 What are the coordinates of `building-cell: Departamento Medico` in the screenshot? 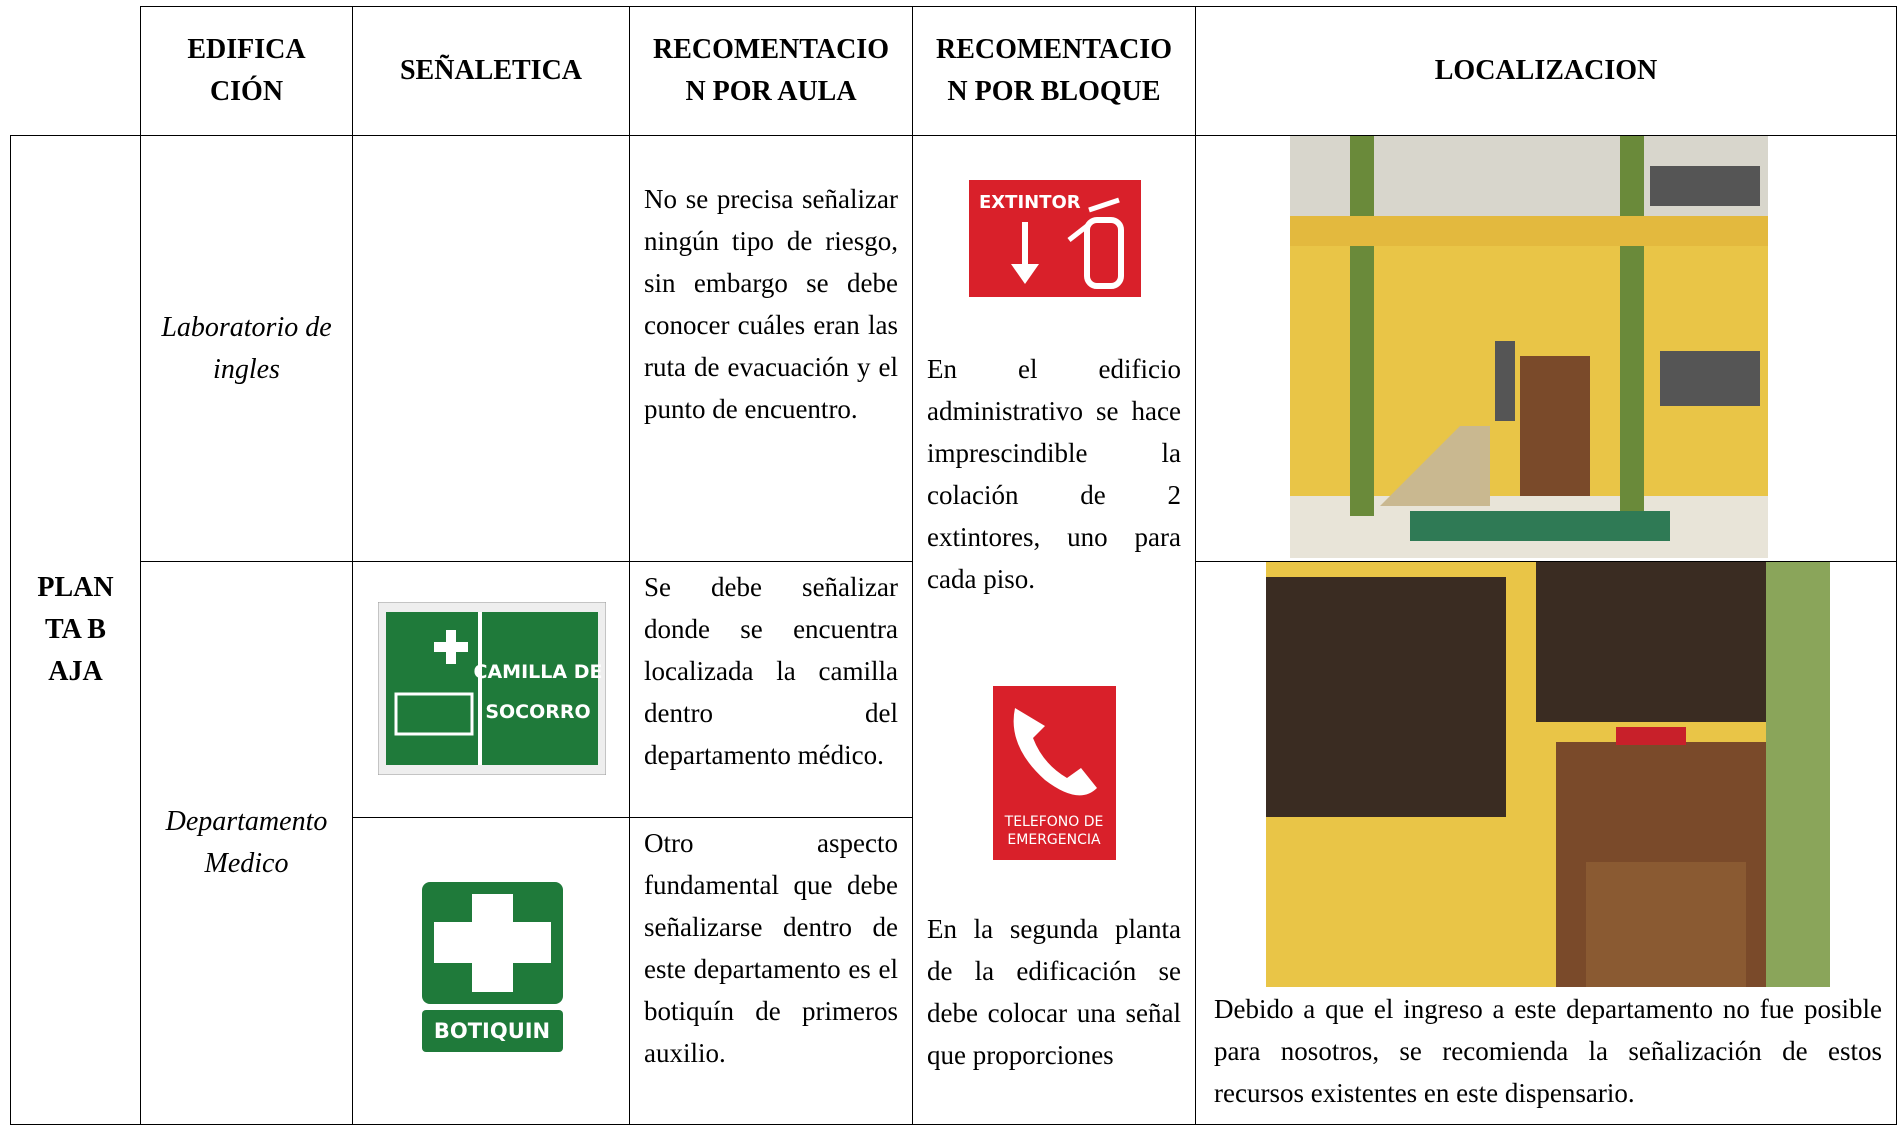 It's located at (246, 843).